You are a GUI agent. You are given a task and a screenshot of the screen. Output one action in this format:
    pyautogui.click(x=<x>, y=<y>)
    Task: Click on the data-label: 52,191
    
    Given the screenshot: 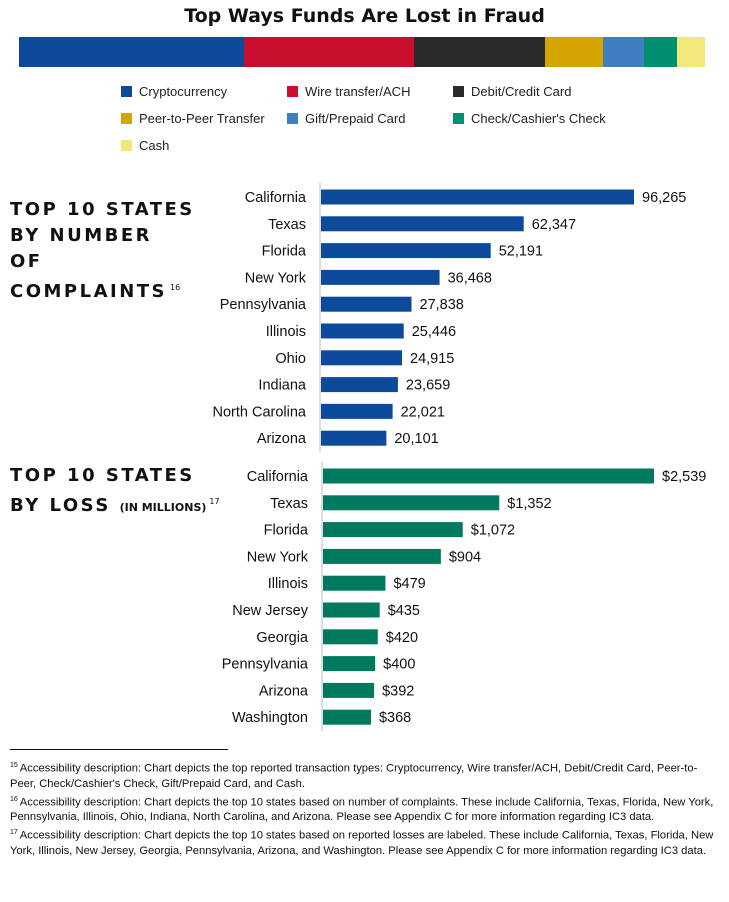 What is the action you would take?
    pyautogui.click(x=521, y=252)
    